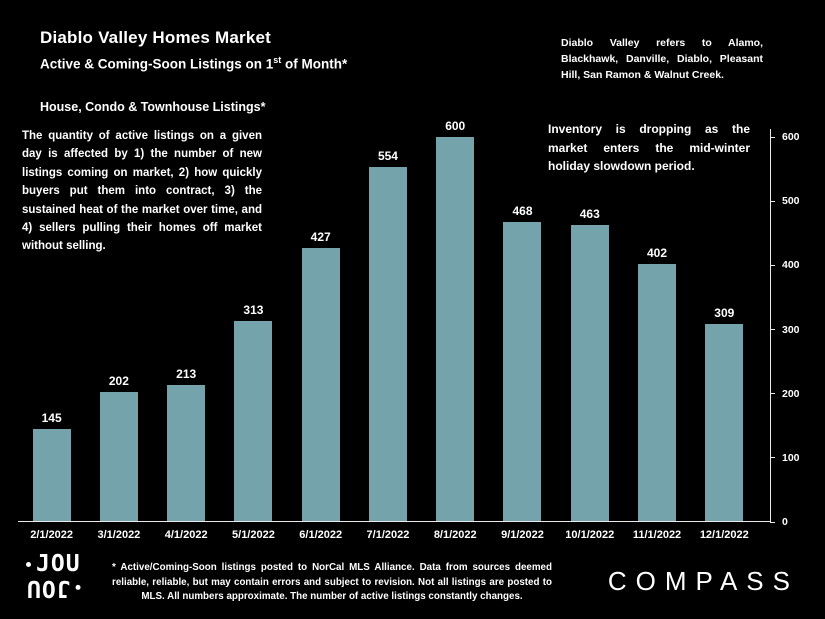 The height and width of the screenshot is (619, 825). Describe the element at coordinates (455, 535) in the screenshot. I see `x-axis-label: 8/1/2022` at that location.